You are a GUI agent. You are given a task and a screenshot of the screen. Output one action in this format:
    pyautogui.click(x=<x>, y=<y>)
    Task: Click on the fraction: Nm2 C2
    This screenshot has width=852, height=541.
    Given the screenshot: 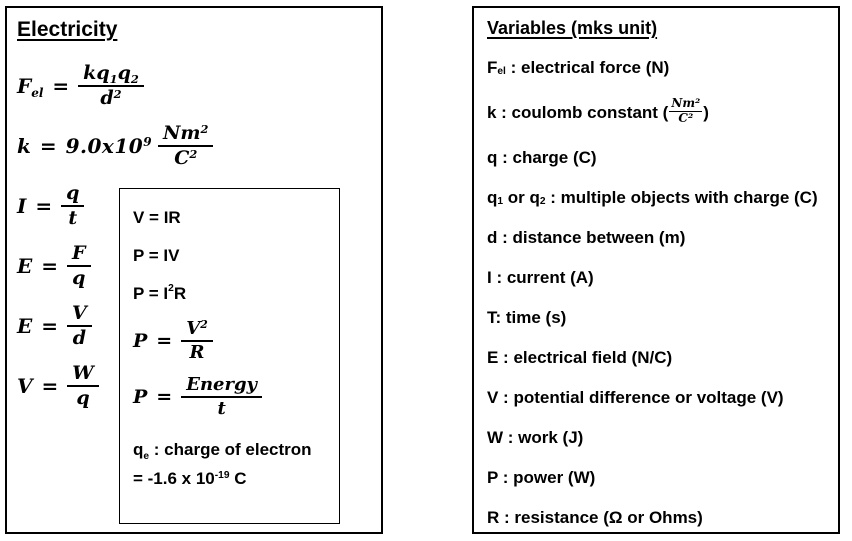 What is the action you would take?
    pyautogui.click(x=186, y=145)
    